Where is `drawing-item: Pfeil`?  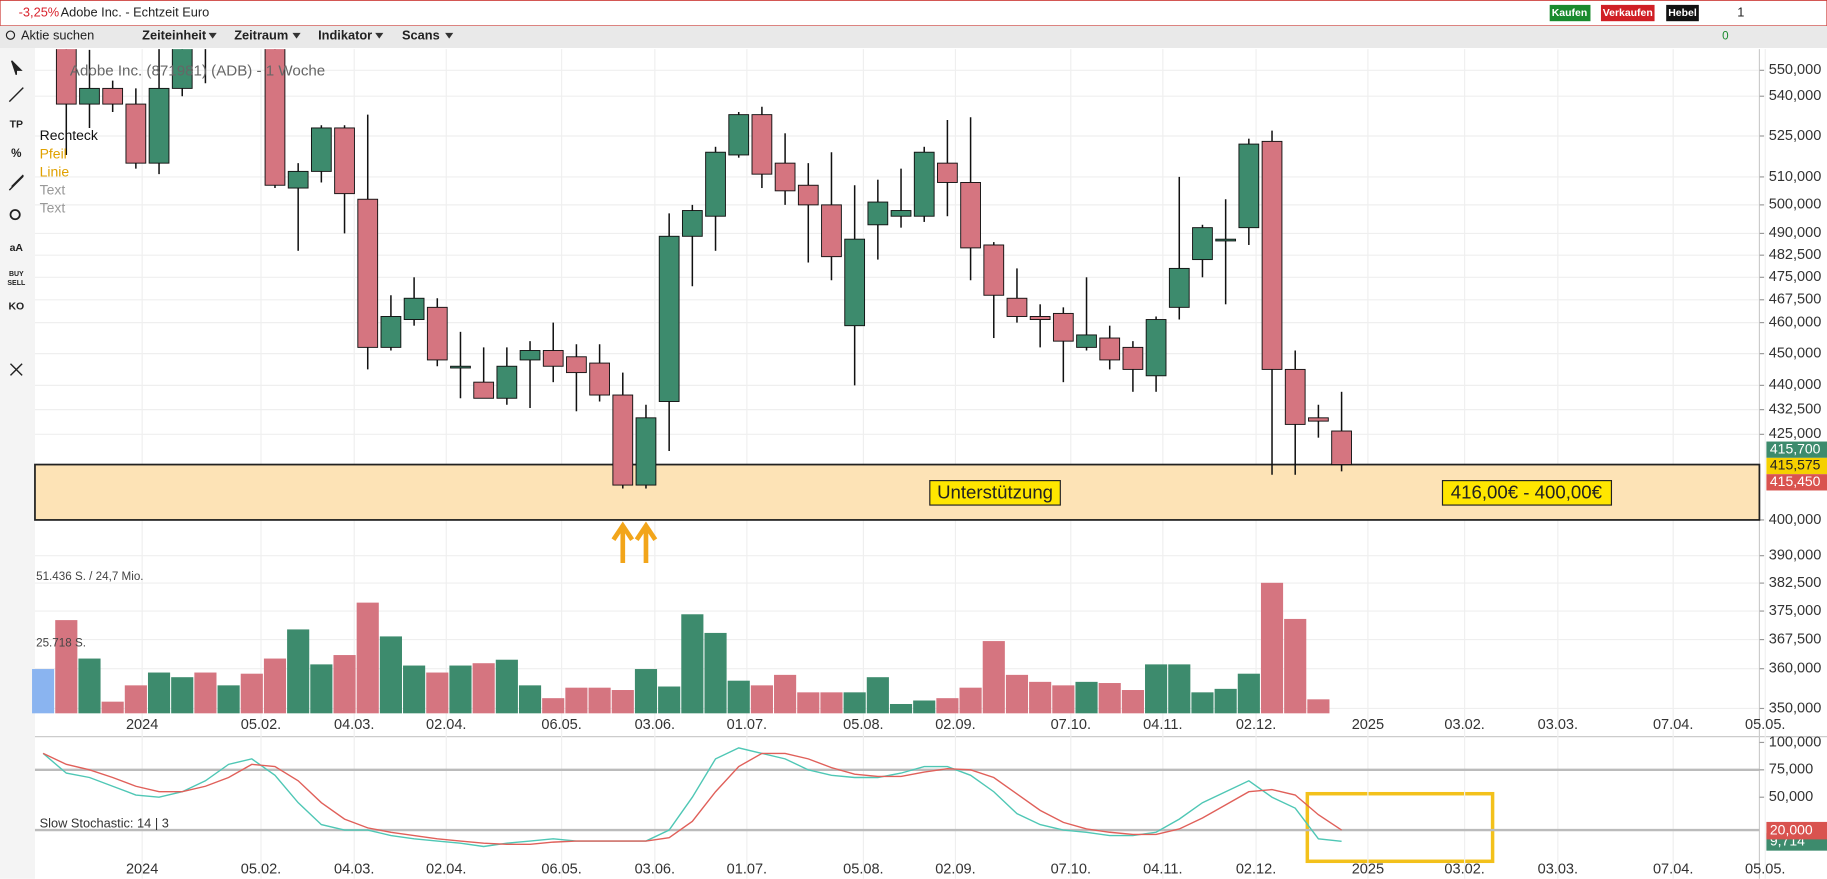
drawing-item: Pfeil is located at coordinates (53, 153).